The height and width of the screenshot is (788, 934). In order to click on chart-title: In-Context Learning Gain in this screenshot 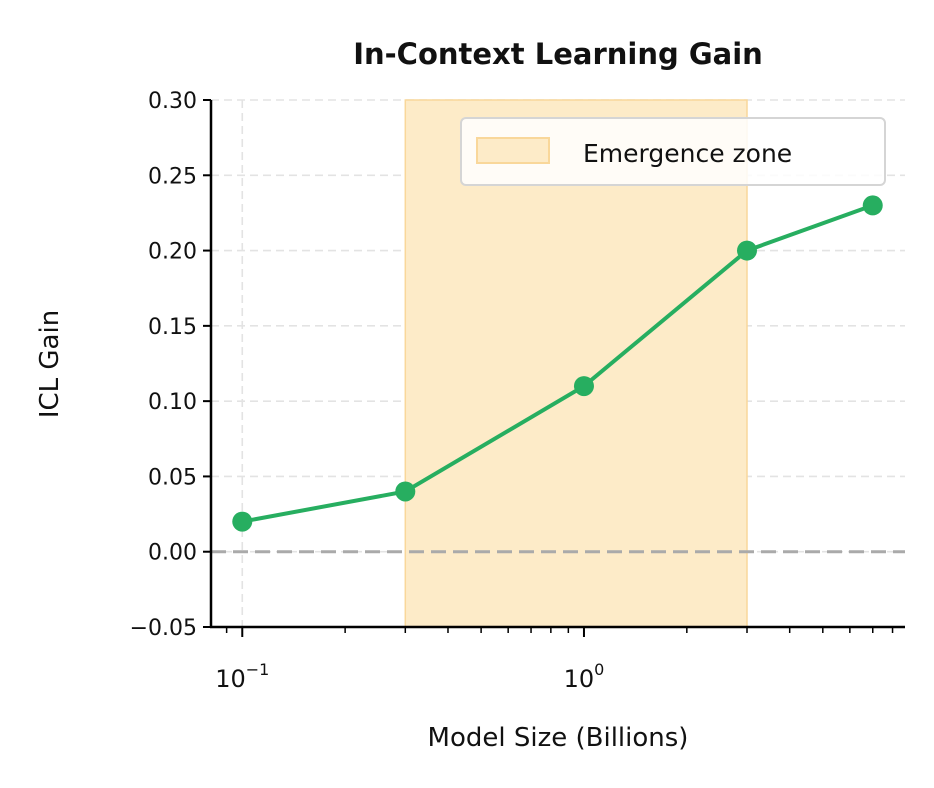, I will do `click(558, 54)`.